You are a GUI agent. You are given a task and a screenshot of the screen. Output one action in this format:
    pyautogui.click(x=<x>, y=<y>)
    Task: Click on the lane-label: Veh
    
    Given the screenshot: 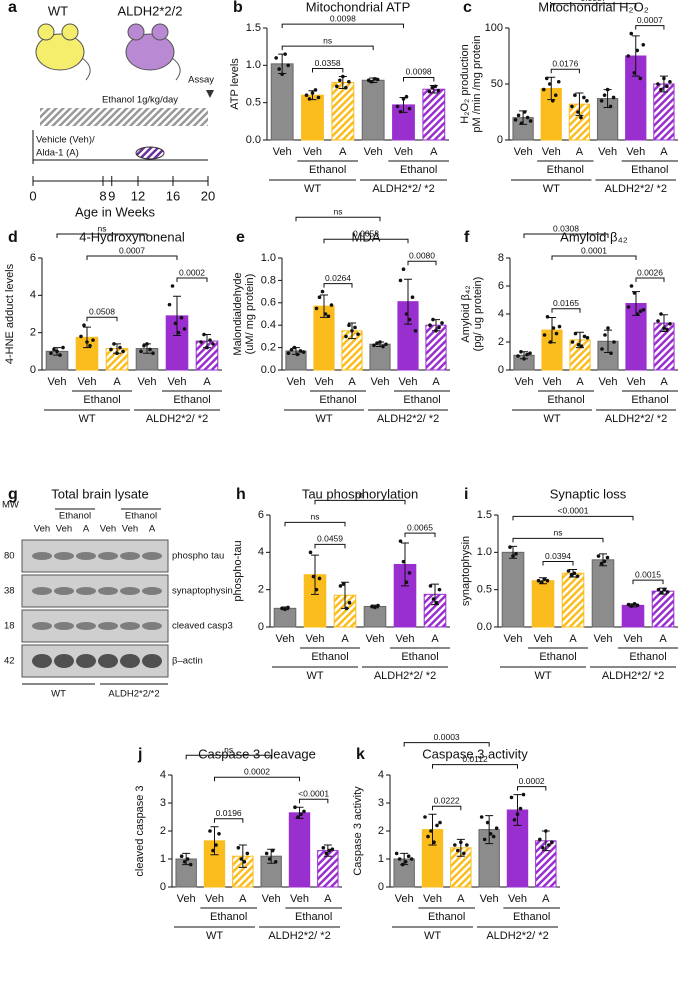 What is the action you would take?
    pyautogui.click(x=130, y=529)
    